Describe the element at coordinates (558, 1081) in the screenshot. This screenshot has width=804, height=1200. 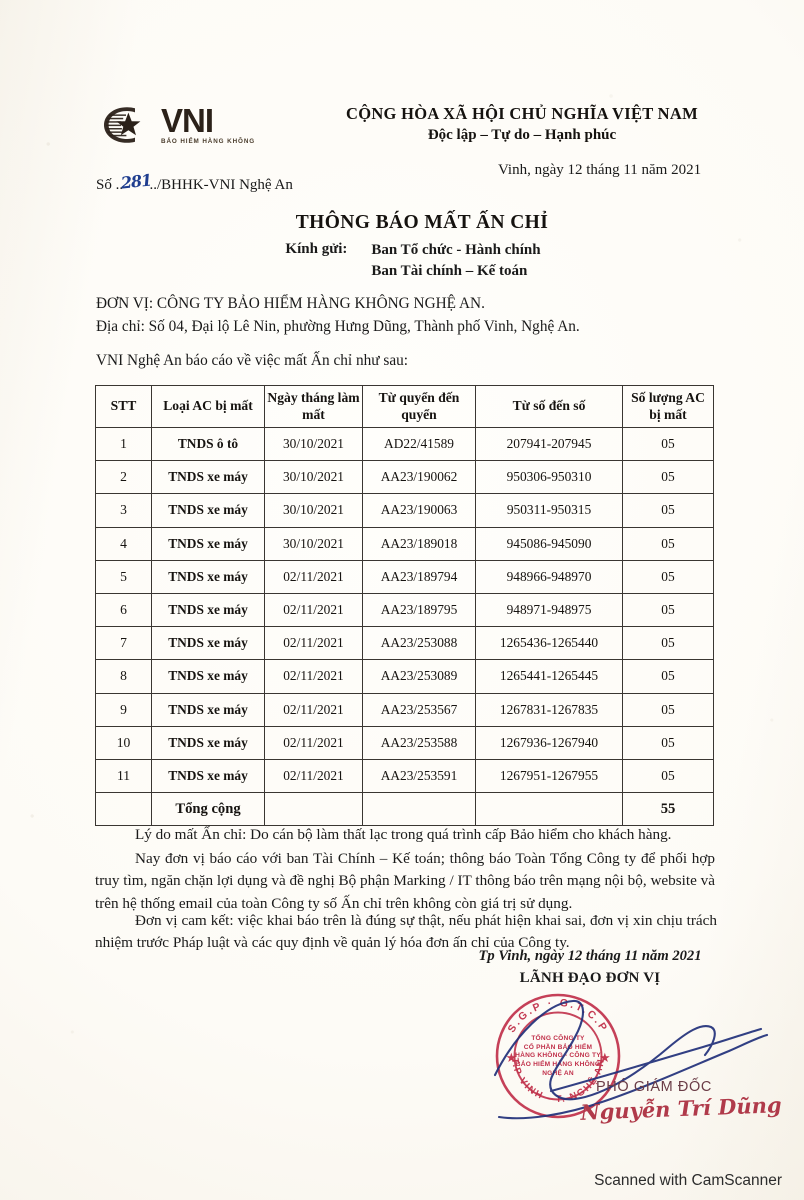
I see `svg-text: T.P VINH - T. NGHỆ AN` at that location.